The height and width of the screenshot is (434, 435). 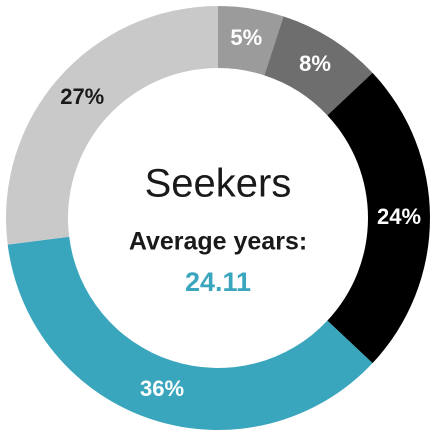 What do you see at coordinates (246, 37) in the screenshot?
I see `data-label: 5%` at bounding box center [246, 37].